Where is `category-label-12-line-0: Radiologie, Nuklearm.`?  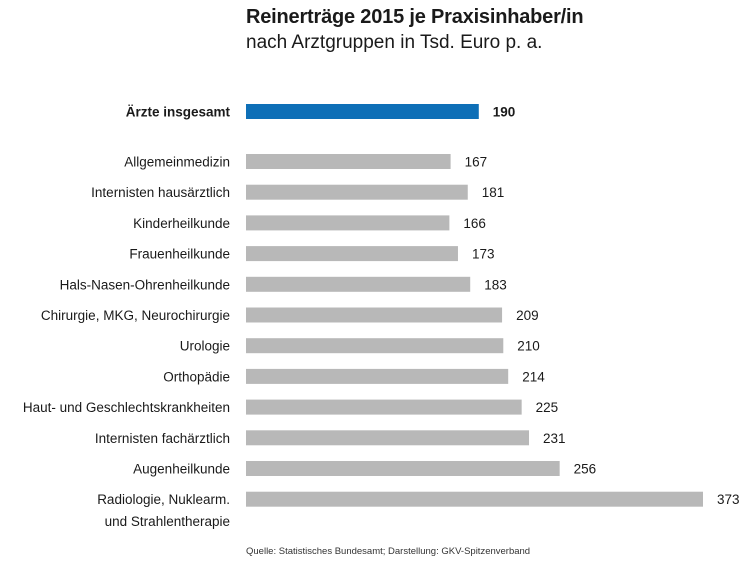
category-label-12-line-0: Radiologie, Nuklearm. is located at coordinates (163, 499).